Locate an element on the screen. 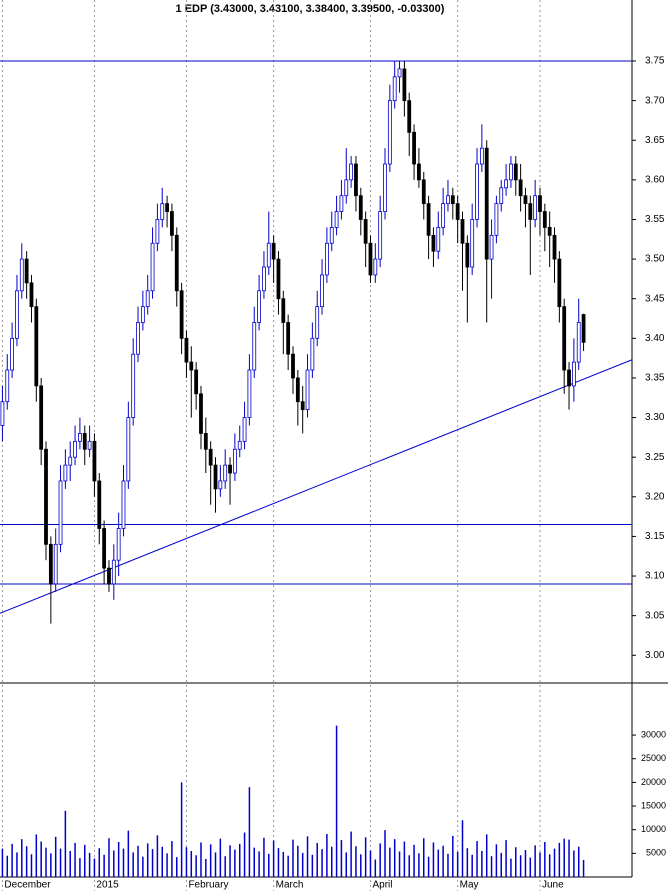 The width and height of the screenshot is (668, 891). volume-tick-label: 25000 is located at coordinates (653, 758).